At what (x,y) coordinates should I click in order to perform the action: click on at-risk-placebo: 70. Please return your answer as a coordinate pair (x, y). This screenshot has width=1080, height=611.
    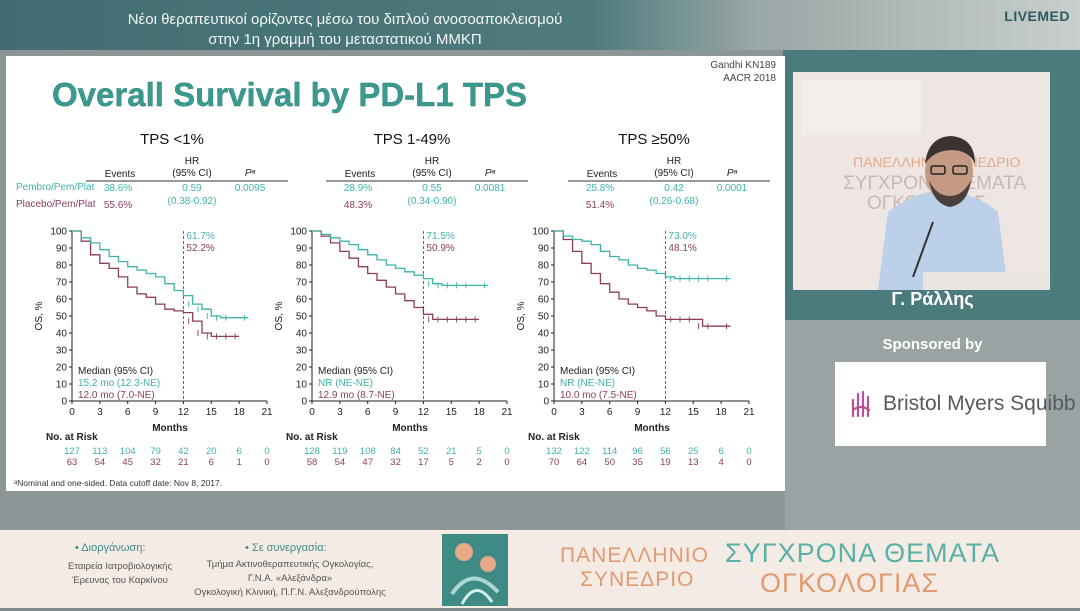
    Looking at the image, I should click on (554, 462).